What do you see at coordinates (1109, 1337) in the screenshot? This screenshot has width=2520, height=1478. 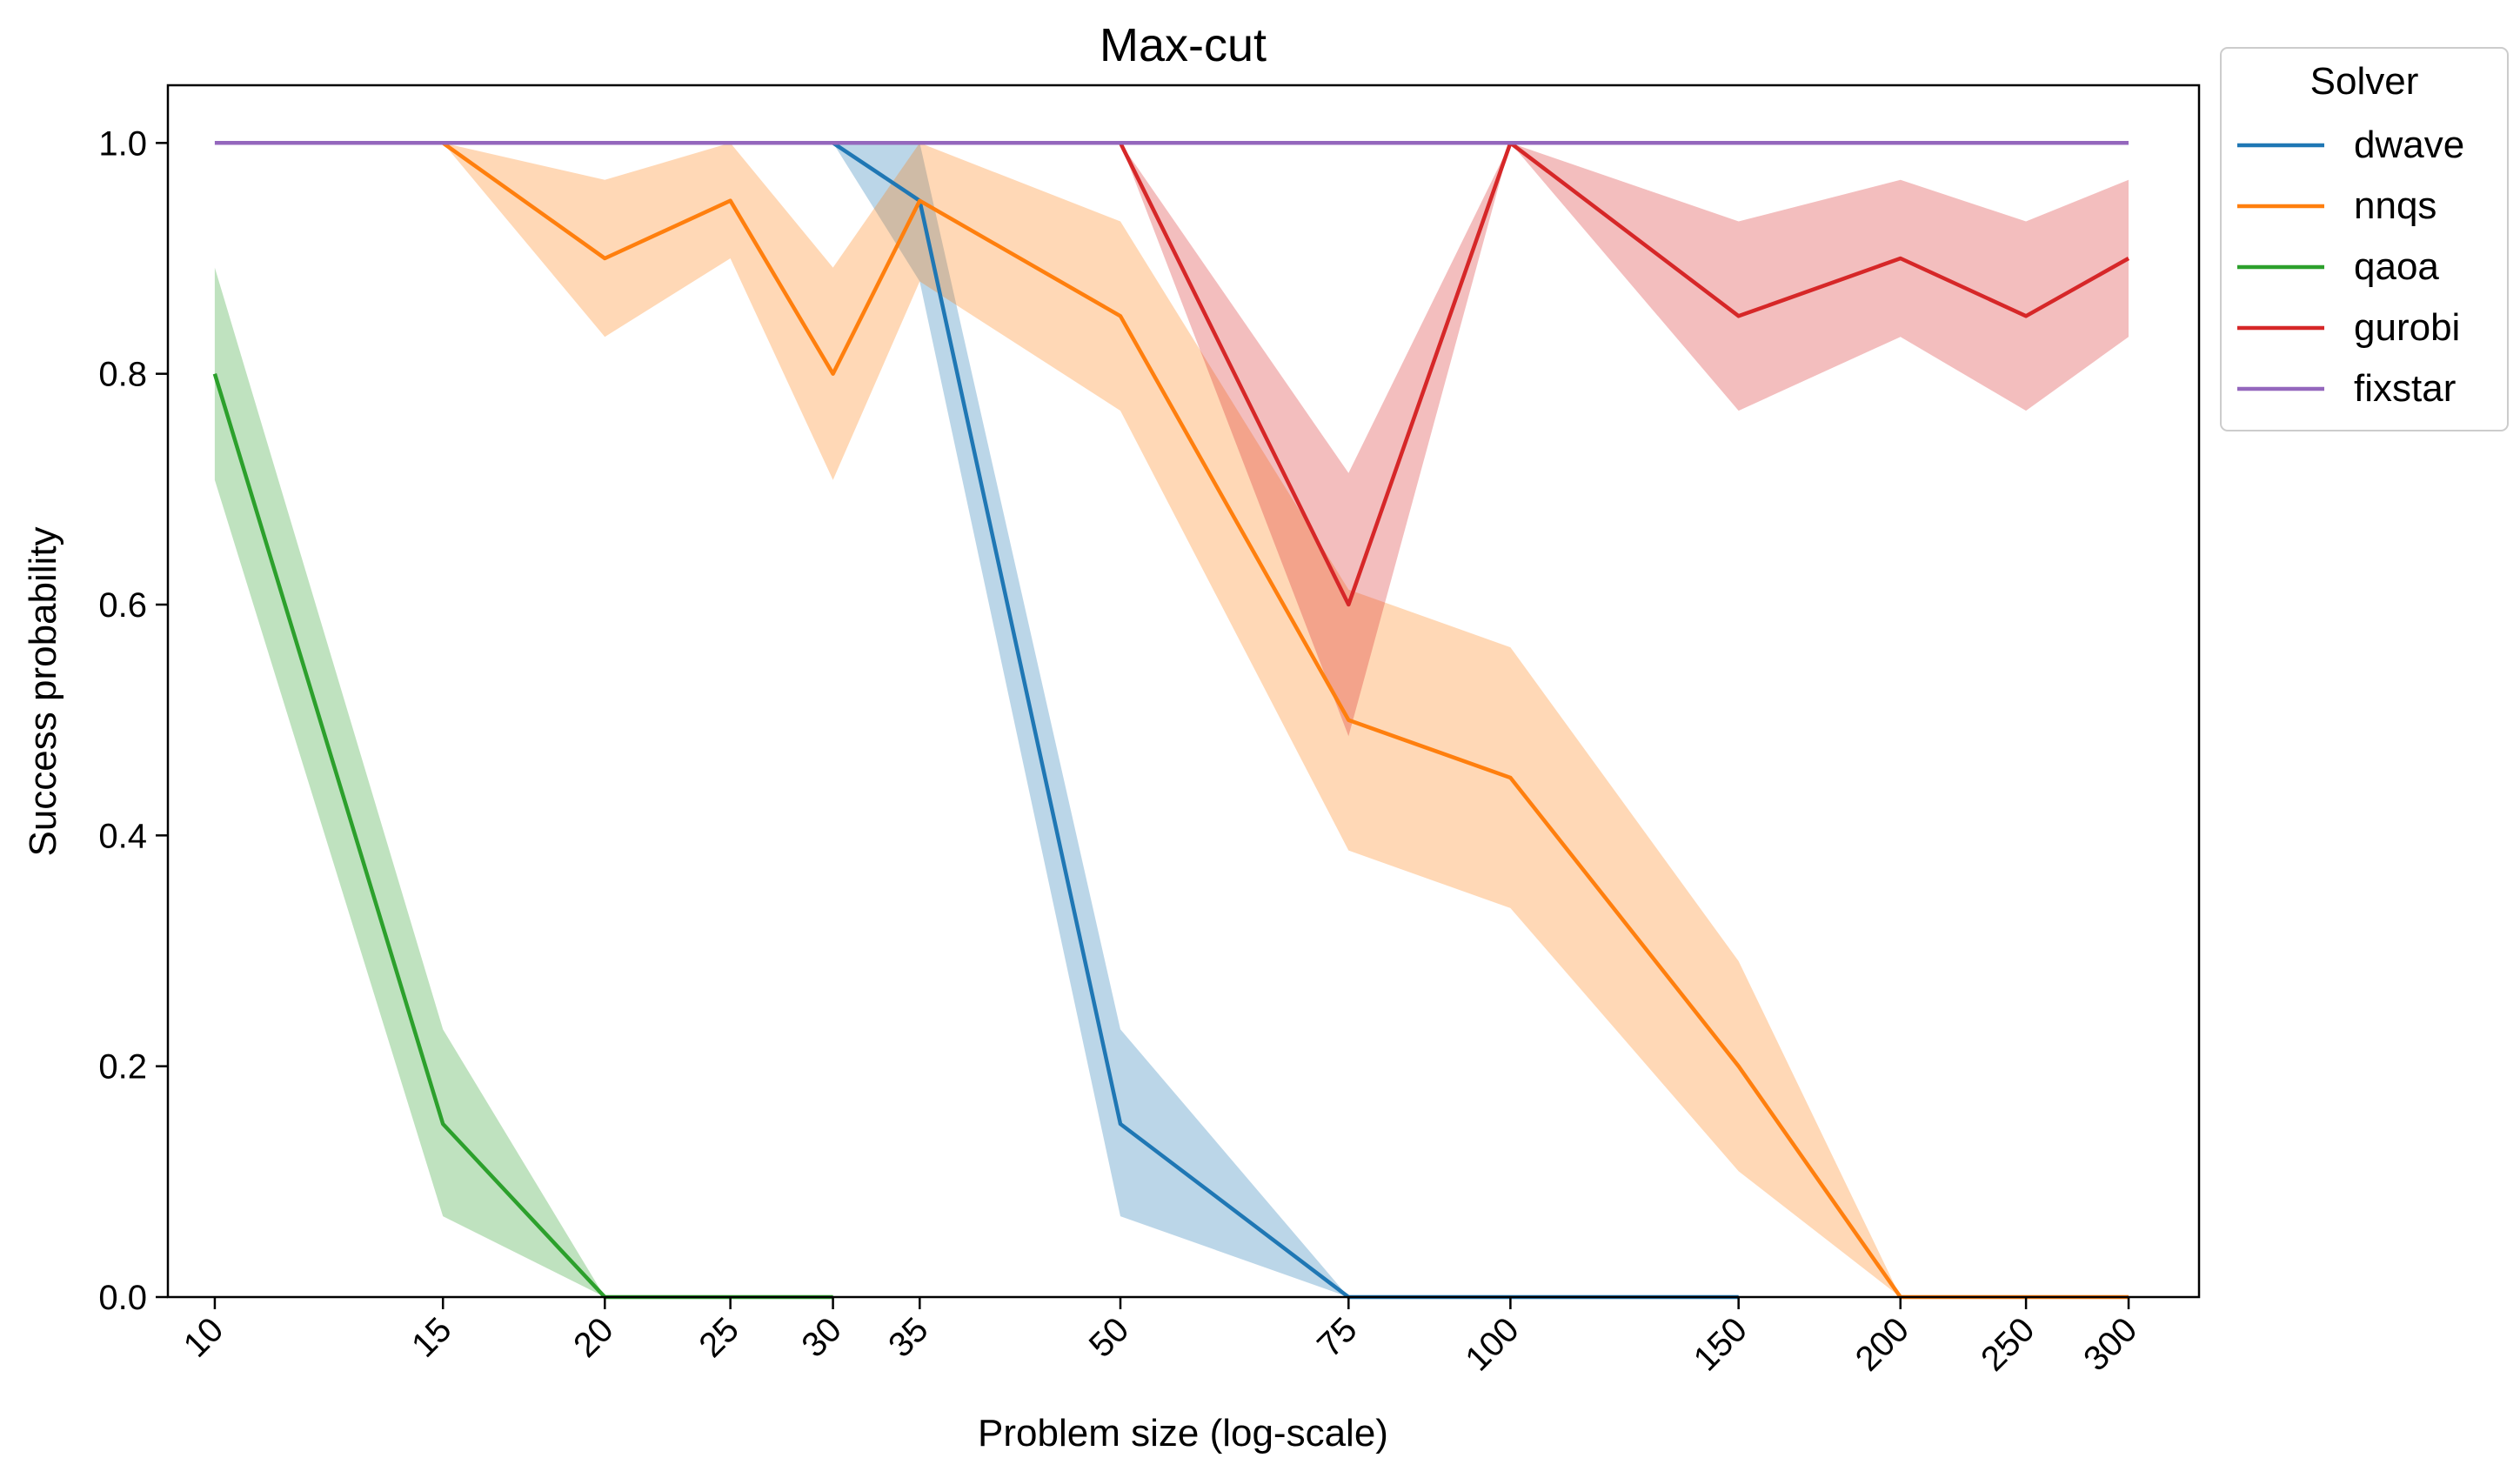 I see `x-tick-label: 50` at bounding box center [1109, 1337].